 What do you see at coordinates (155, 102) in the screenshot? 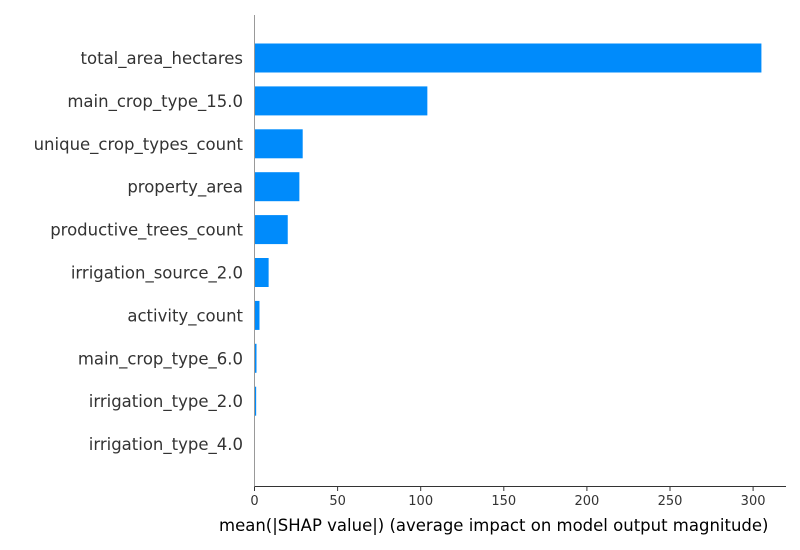
I see `category-label: main_crop_type_15.0` at bounding box center [155, 102].